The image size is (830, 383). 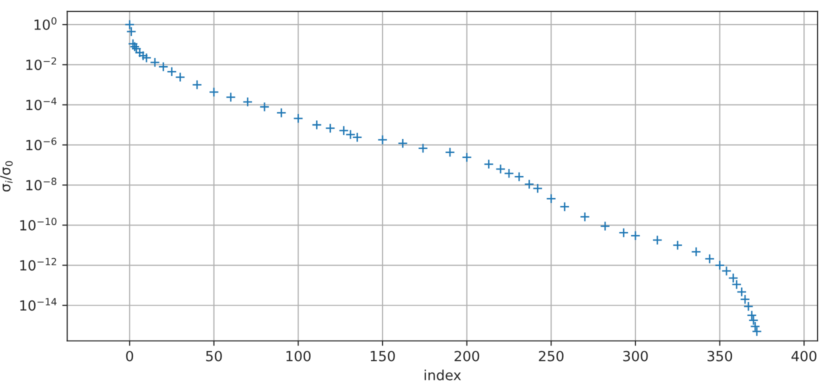 I want to click on y-tick-label: 10$^{0}$, so click(x=45, y=23).